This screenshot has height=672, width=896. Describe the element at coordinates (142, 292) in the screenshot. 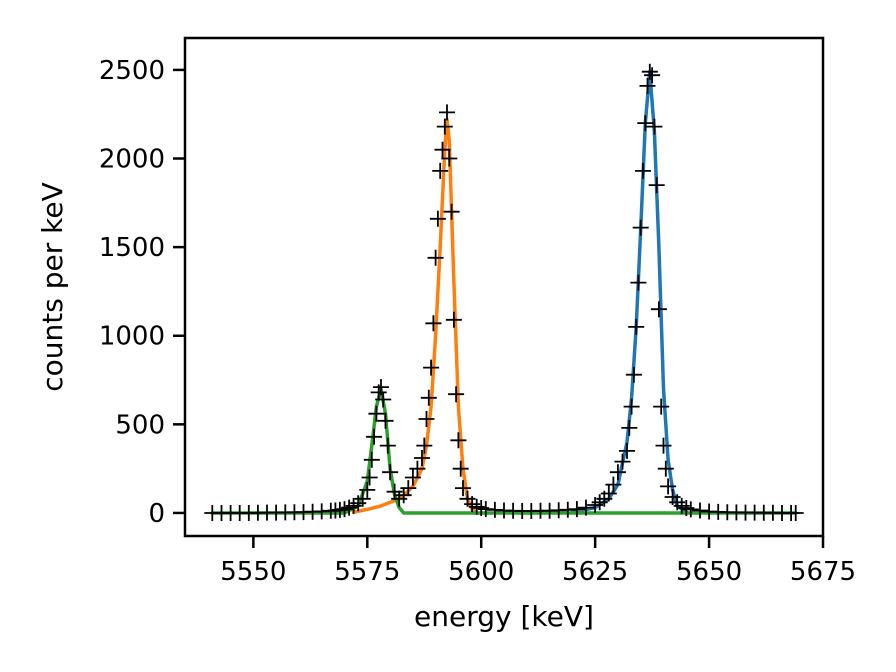

I see `y-axis-ticks: 0 500 1000 1500 2000 2500` at that location.